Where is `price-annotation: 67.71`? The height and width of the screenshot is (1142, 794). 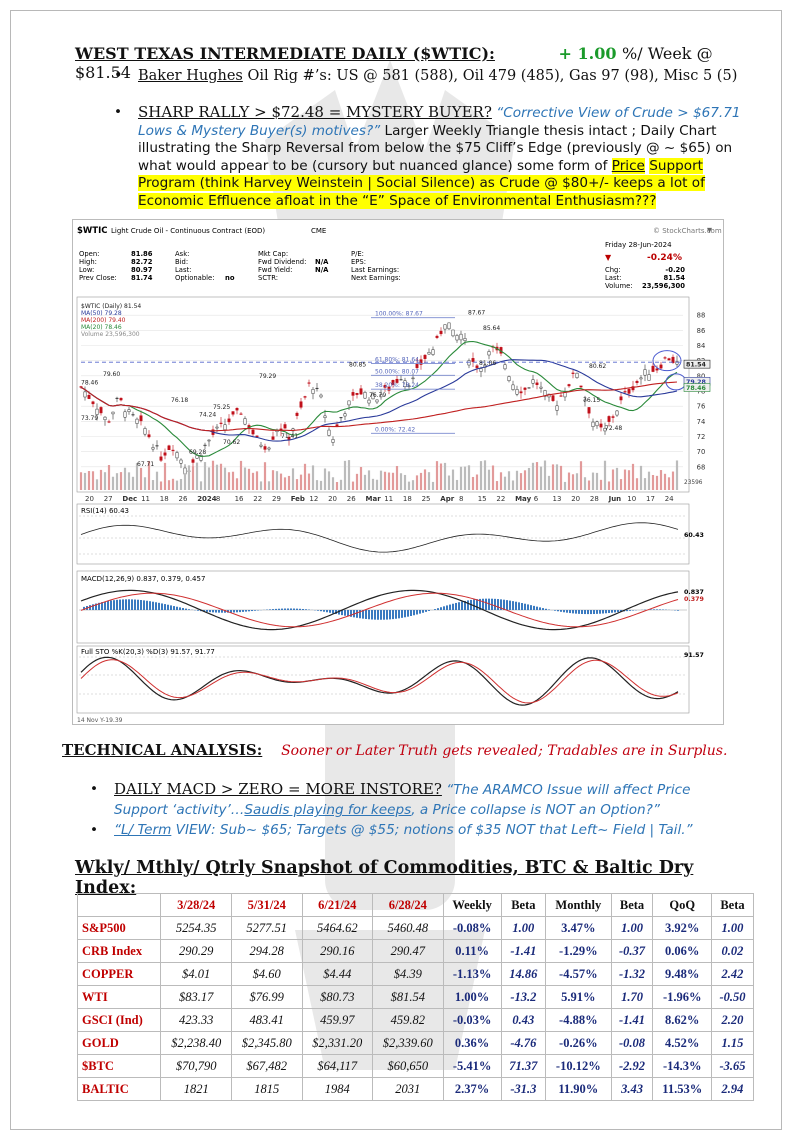
price-annotation: 67.71 is located at coordinates (145, 464).